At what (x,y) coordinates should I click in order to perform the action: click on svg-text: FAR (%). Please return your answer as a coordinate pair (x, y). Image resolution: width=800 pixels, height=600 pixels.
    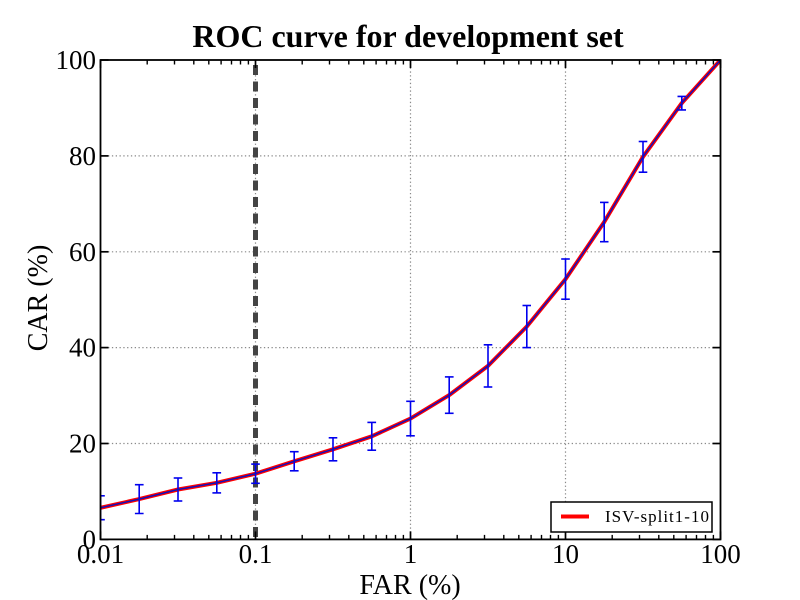
    Looking at the image, I should click on (409, 585).